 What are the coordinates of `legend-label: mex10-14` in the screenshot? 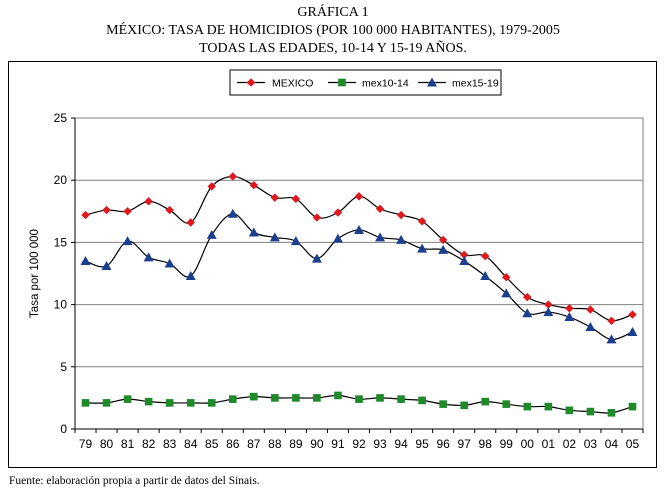 It's located at (385, 84).